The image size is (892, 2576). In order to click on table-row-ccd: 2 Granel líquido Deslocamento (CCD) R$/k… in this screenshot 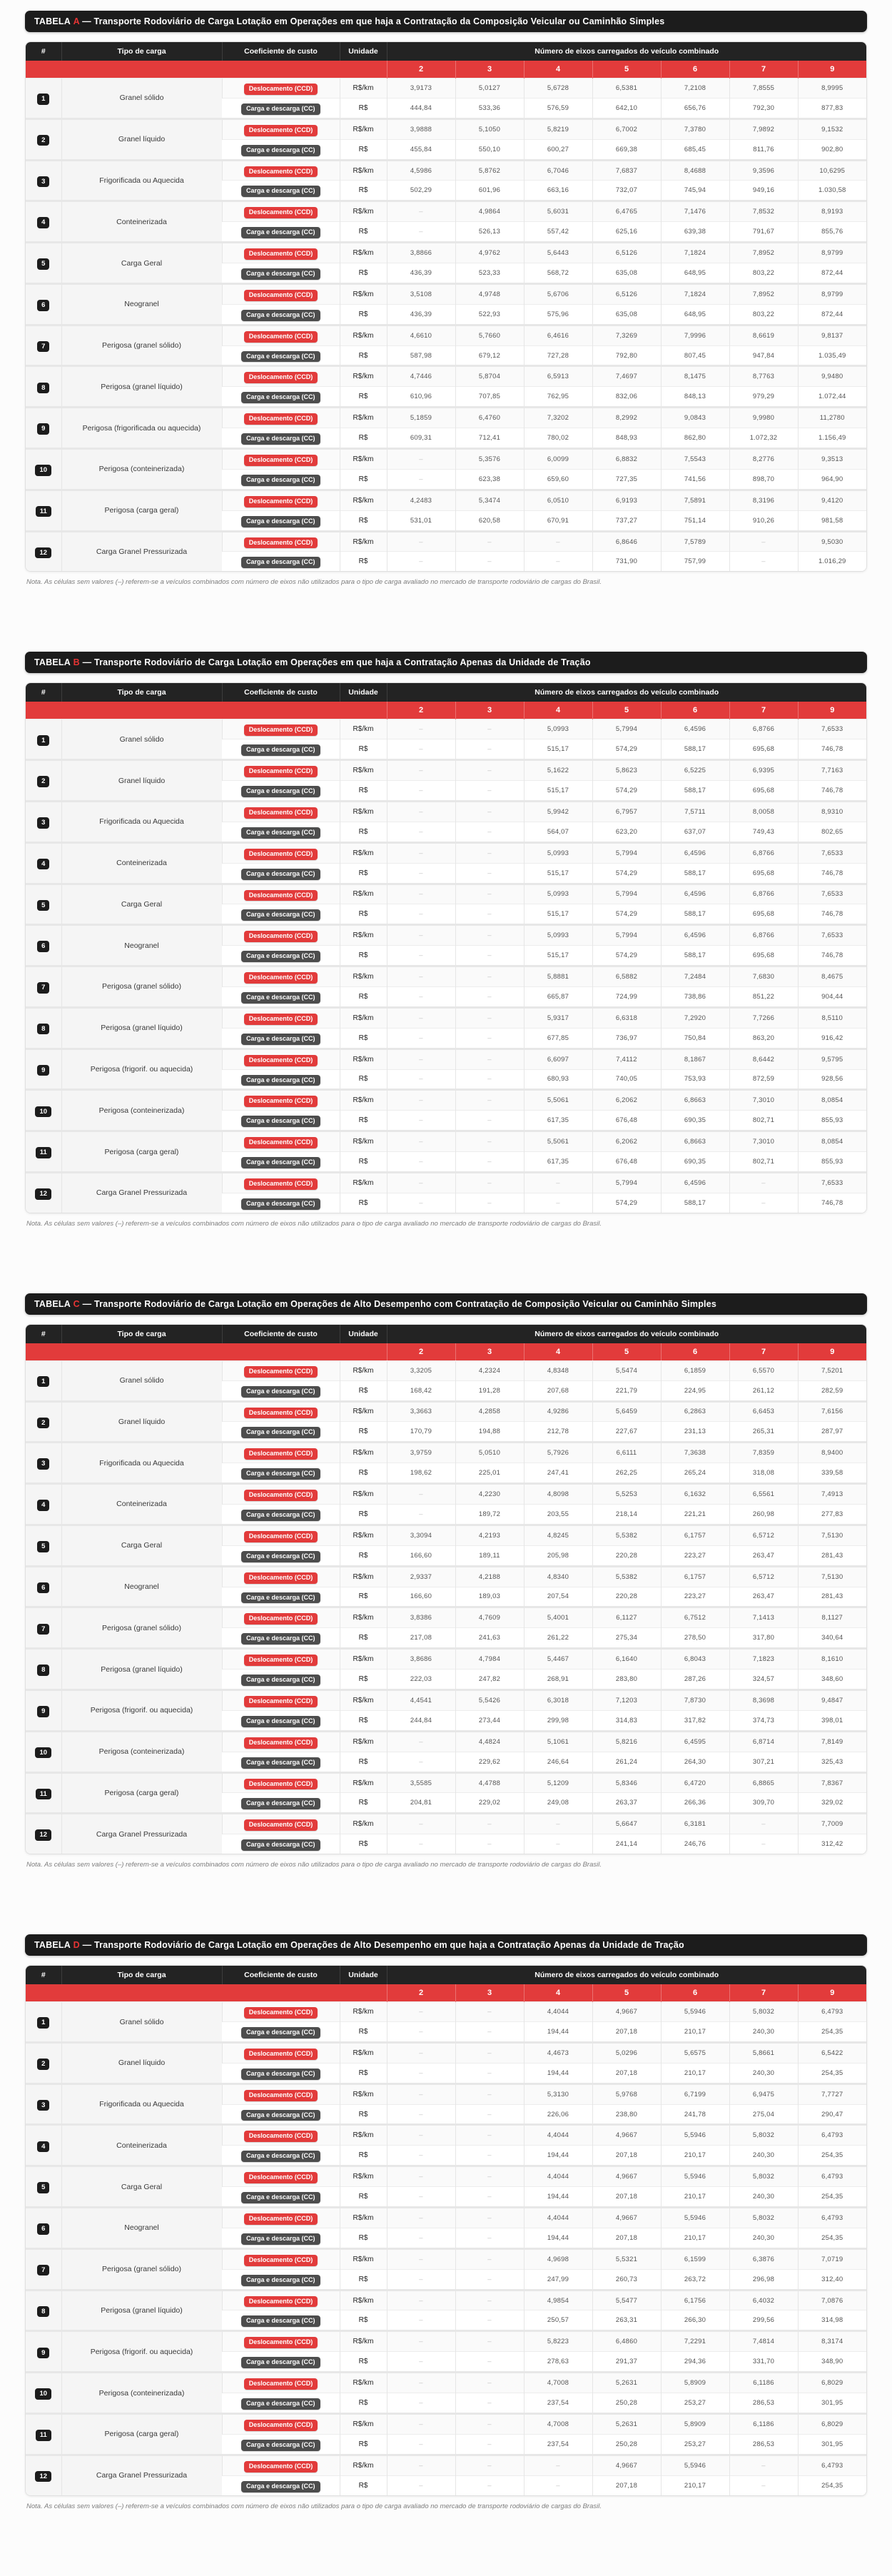, I will do `click(446, 780)`.